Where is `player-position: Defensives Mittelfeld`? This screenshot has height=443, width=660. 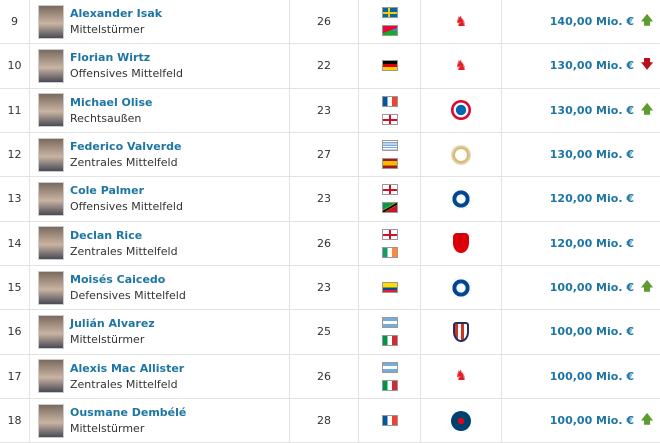
player-position: Defensives Mittelfeld is located at coordinates (128, 296).